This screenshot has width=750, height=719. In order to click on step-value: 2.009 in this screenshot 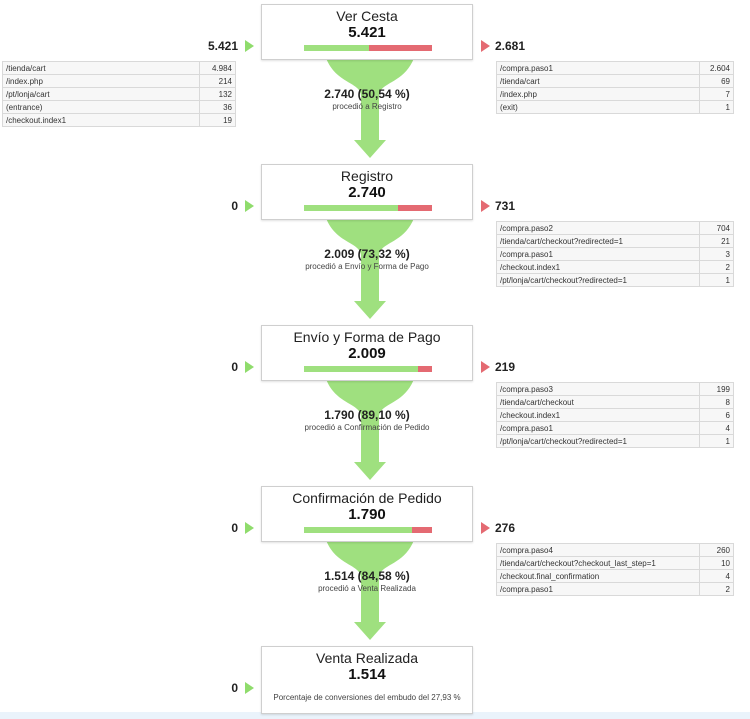, I will do `click(367, 353)`.